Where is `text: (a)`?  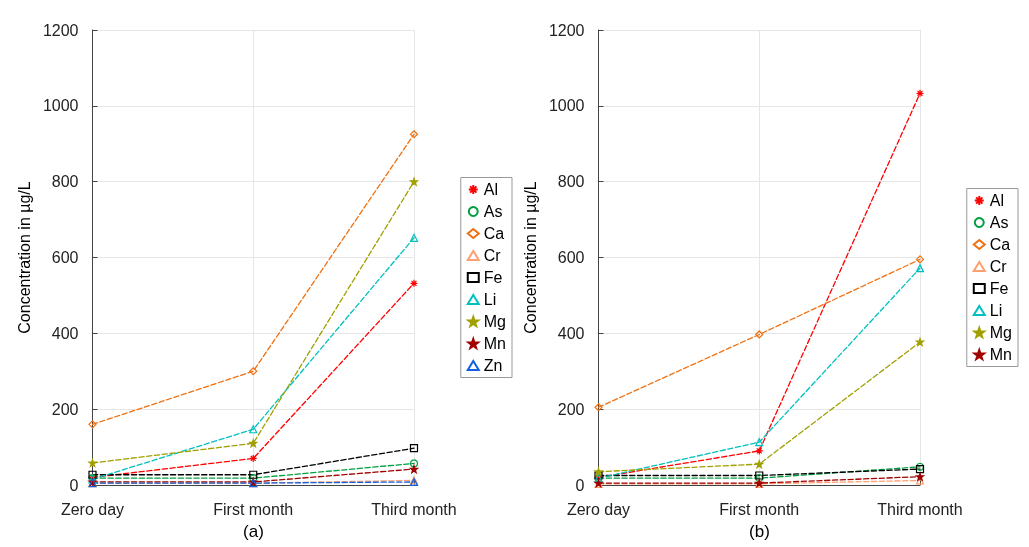
text: (a) is located at coordinates (253, 531).